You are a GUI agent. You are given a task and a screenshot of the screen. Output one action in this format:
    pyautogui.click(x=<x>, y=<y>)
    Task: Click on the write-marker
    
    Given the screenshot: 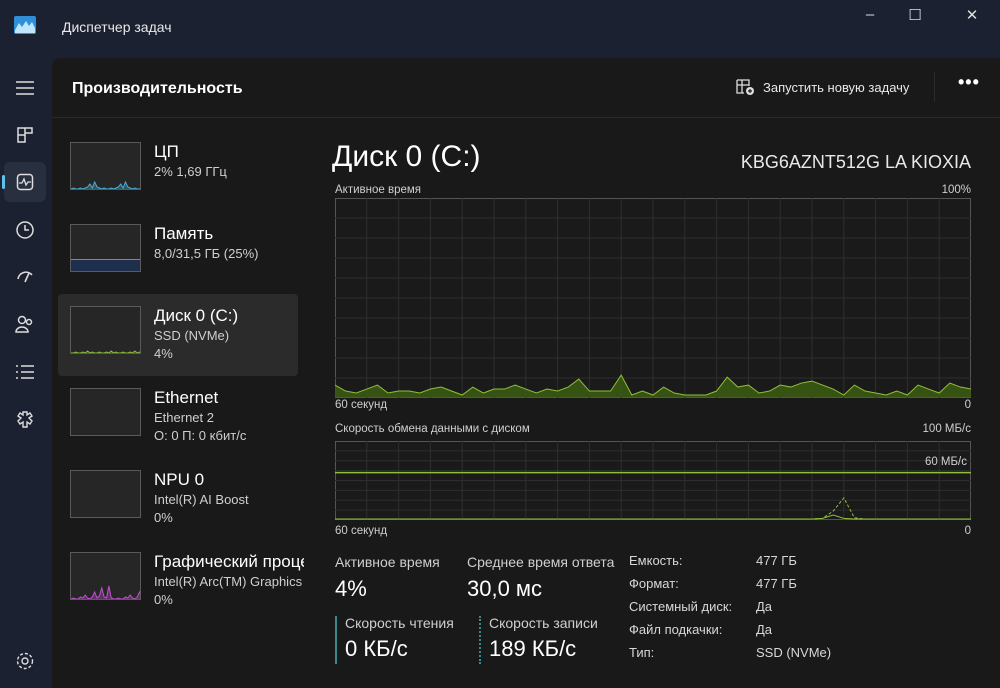 What is the action you would take?
    pyautogui.click(x=480, y=640)
    